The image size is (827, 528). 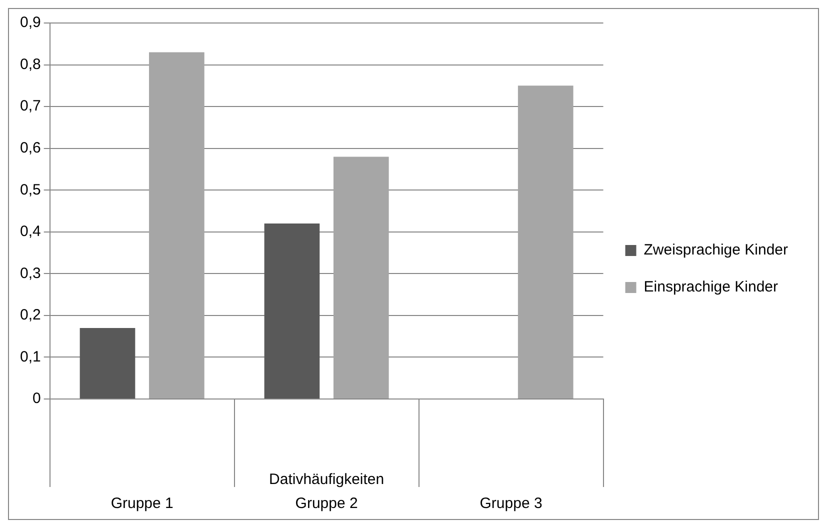 I want to click on x-axis-title: Dativhäufigkeiten, so click(x=326, y=479).